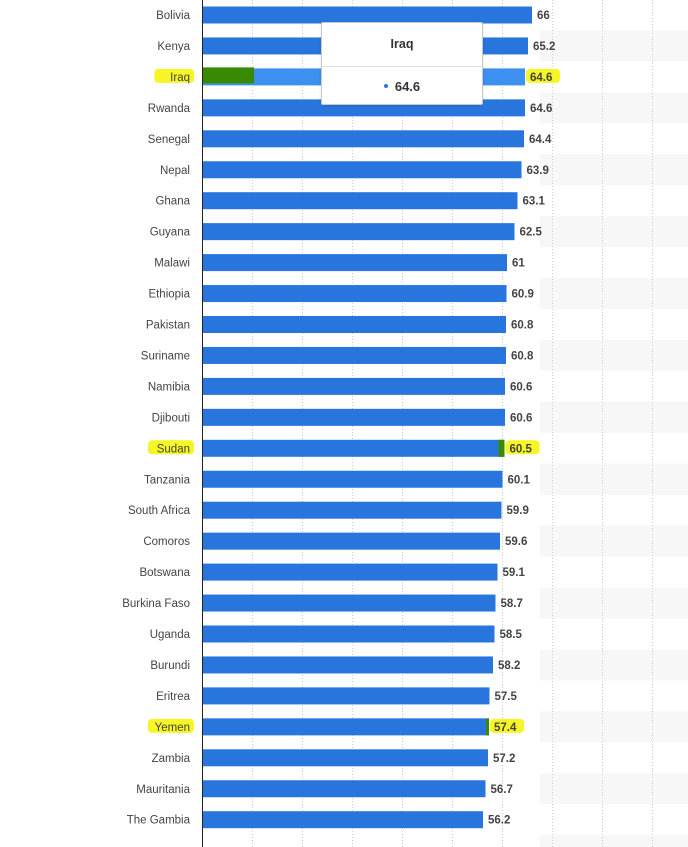 The image size is (688, 847). I want to click on value-label: 56.2, so click(499, 821).